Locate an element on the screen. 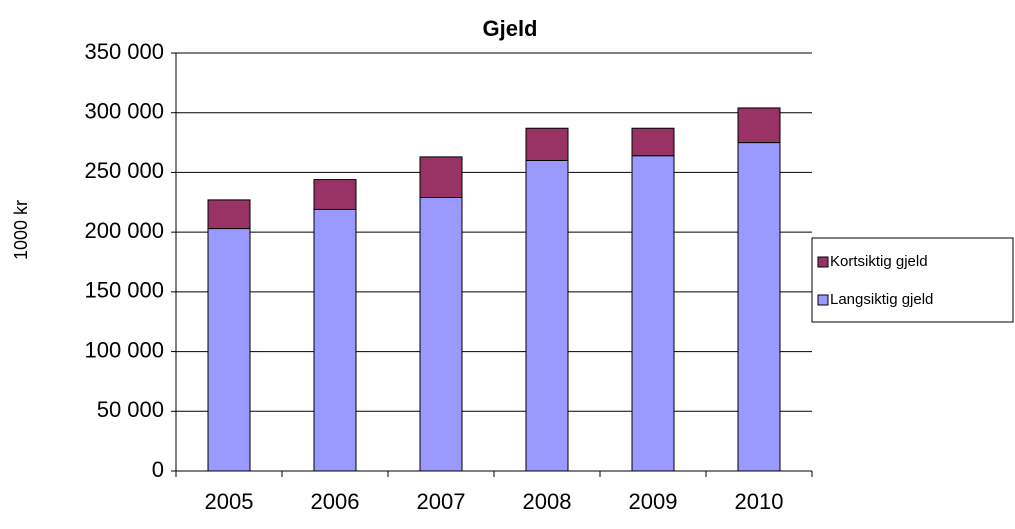 The image size is (1015, 529). x-tick-label: 2008 is located at coordinates (547, 501).